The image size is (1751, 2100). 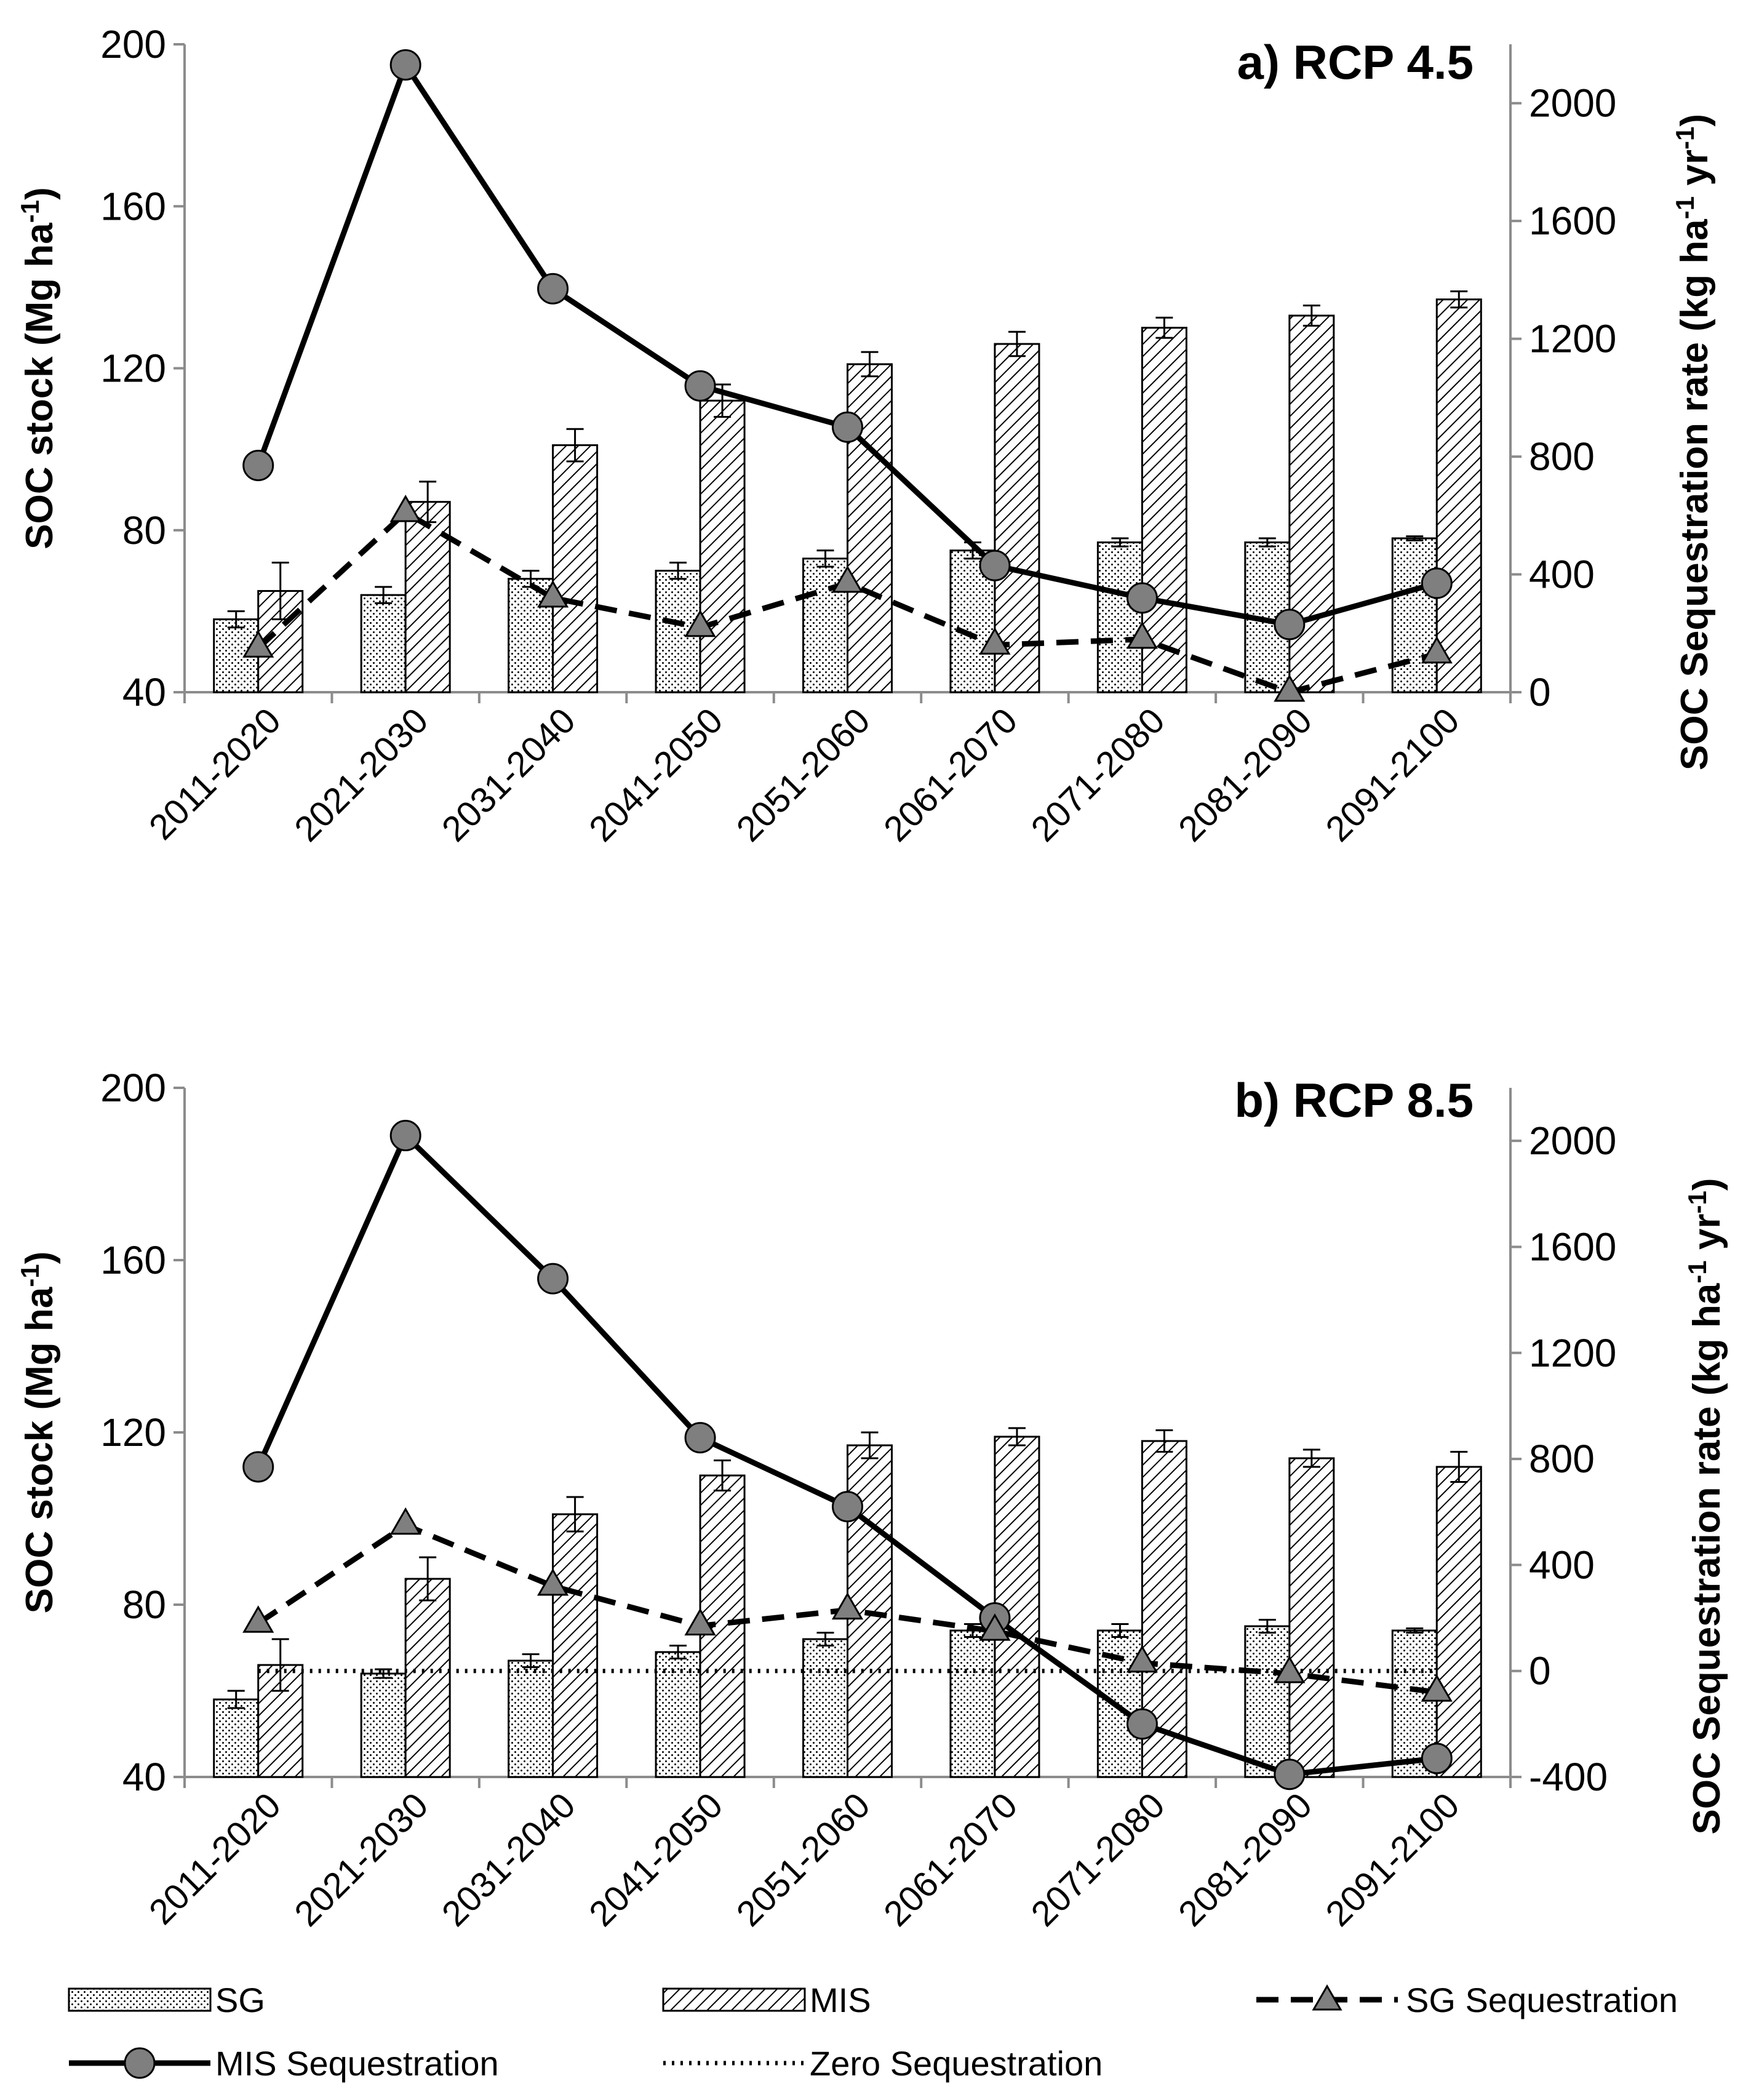 I want to click on right-tick-label: -400, so click(x=1568, y=1777).